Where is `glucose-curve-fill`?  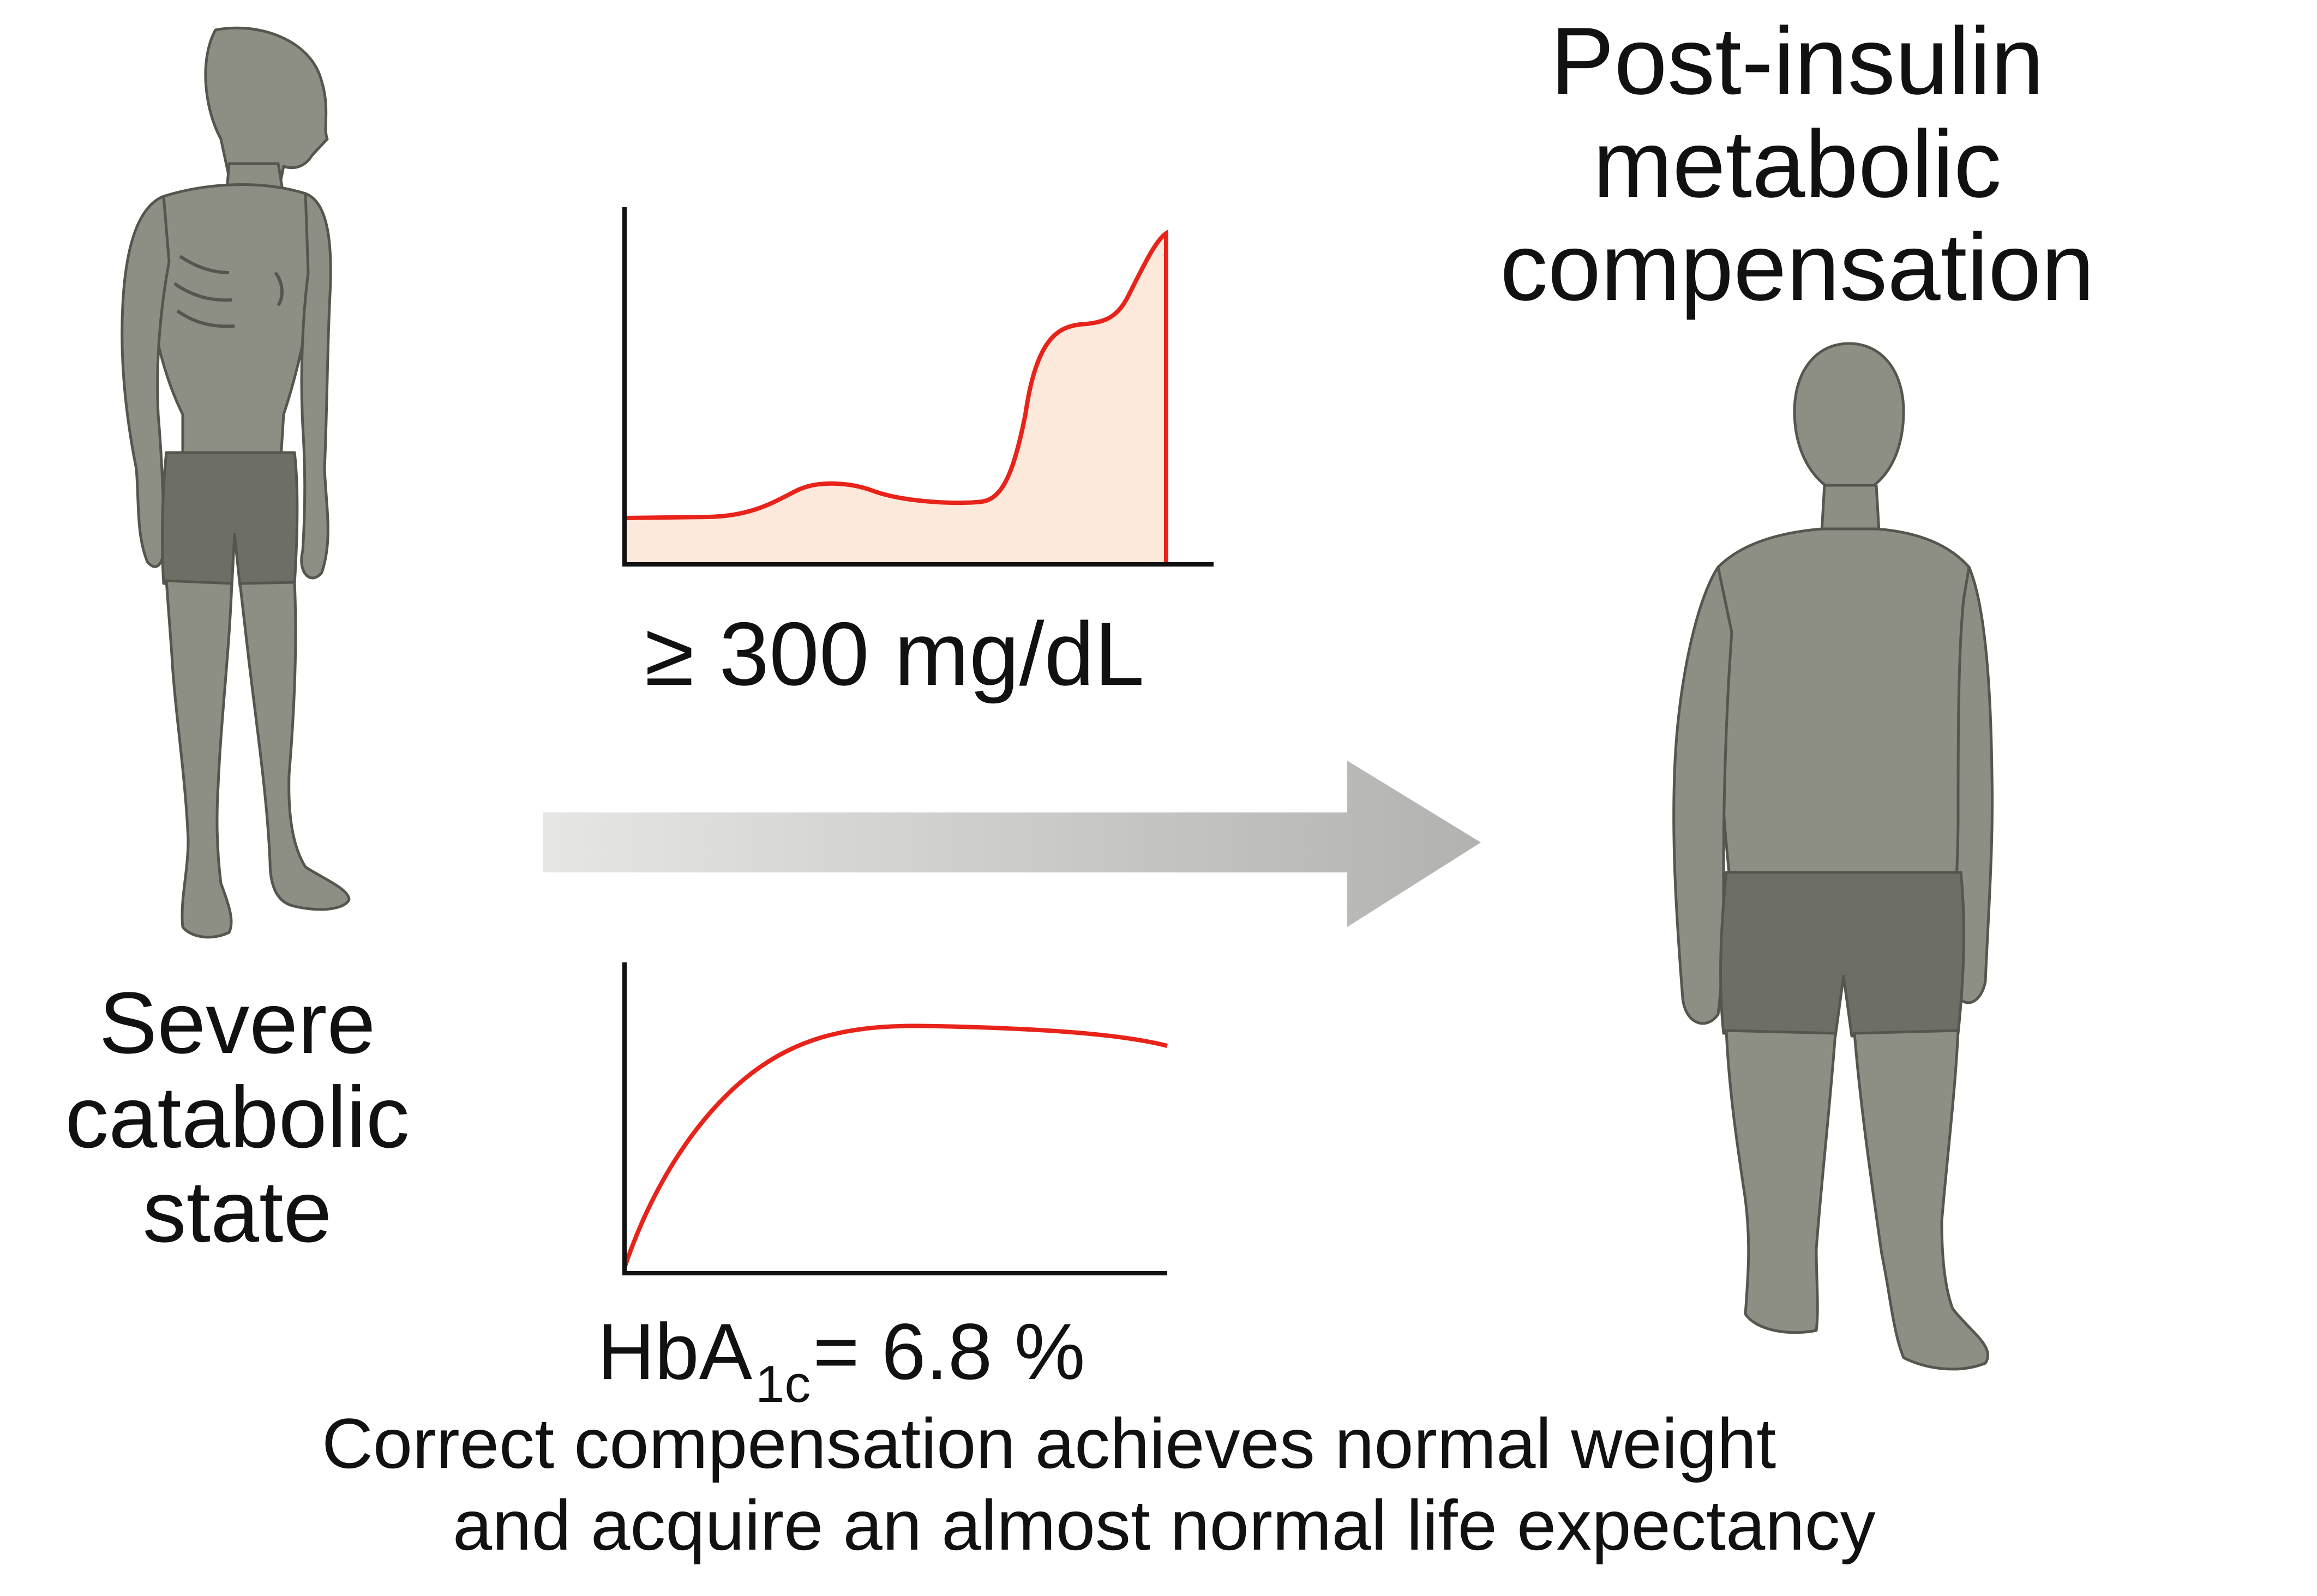 glucose-curve-fill is located at coordinates (895, 398).